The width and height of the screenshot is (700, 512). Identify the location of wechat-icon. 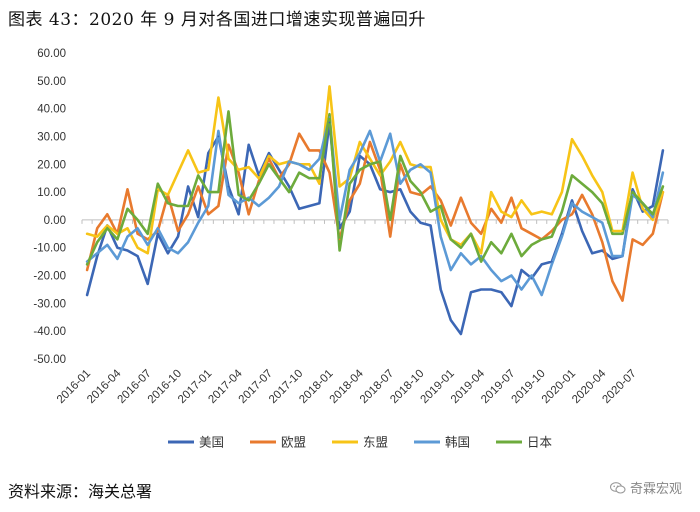
(617, 487).